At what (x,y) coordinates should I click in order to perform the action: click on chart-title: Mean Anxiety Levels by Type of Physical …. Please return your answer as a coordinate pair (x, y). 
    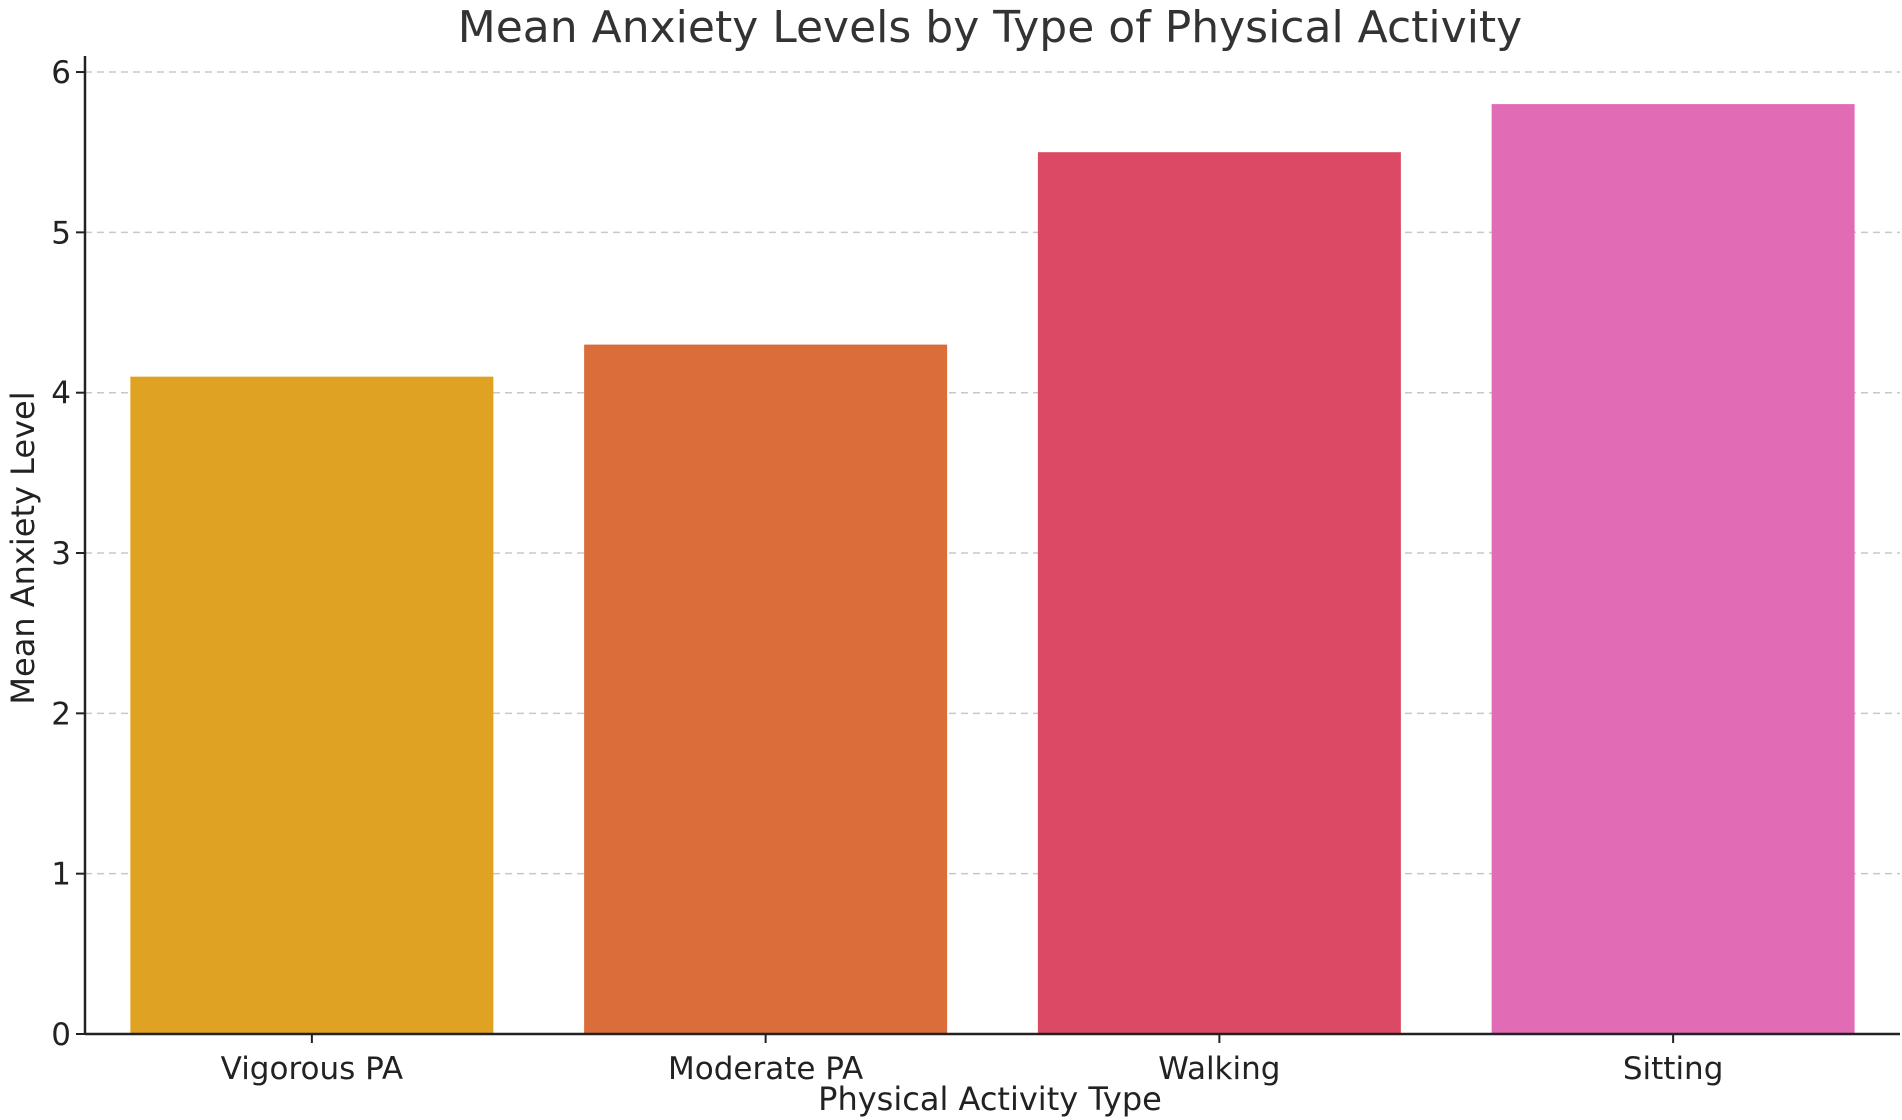
    Looking at the image, I should click on (990, 27).